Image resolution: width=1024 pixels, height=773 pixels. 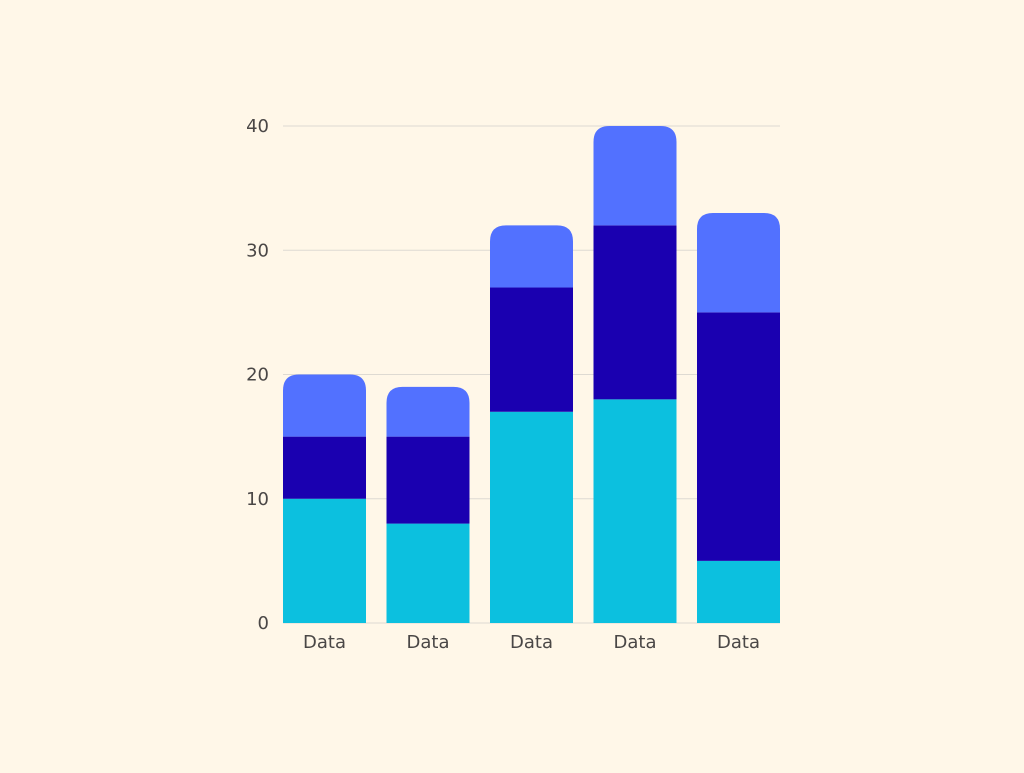 I want to click on y-tick-label: 10, so click(x=257, y=499).